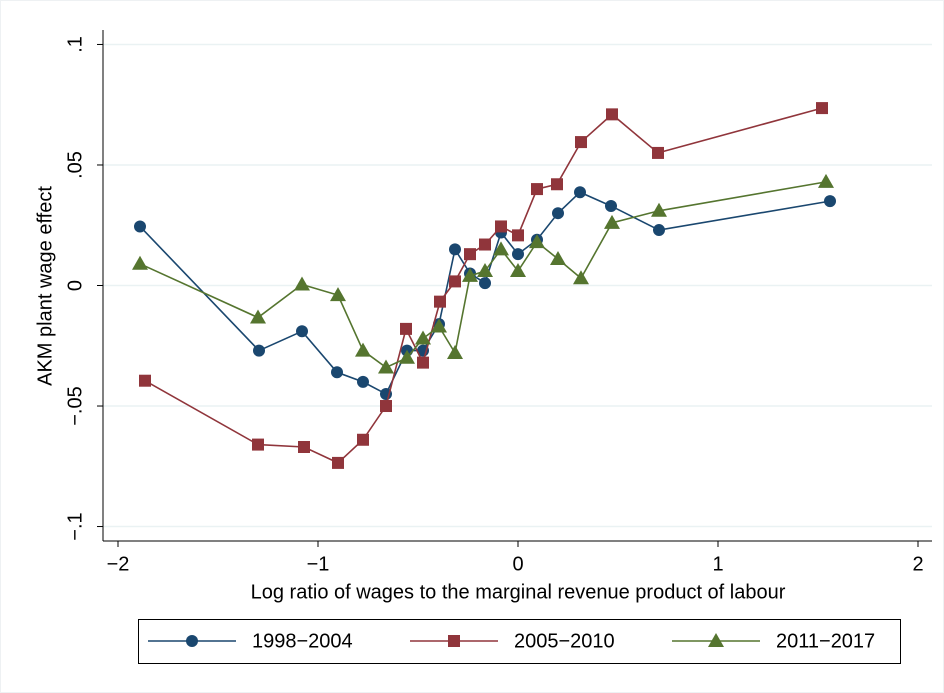 This screenshot has width=944, height=693. Describe the element at coordinates (825, 641) in the screenshot. I see `legend-label: 2011−2017` at that location.